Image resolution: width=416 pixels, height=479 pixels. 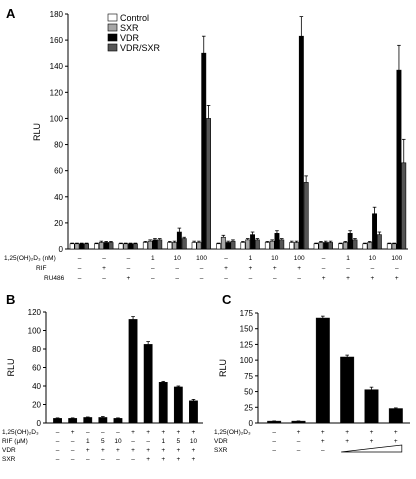 What do you see at coordinates (35, 312) in the screenshot?
I see `panel-b-y-tick-label: 120` at bounding box center [35, 312].